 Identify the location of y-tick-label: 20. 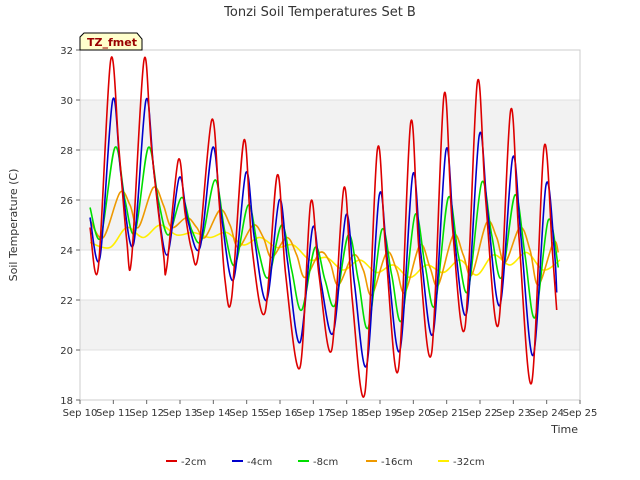
(66, 351).